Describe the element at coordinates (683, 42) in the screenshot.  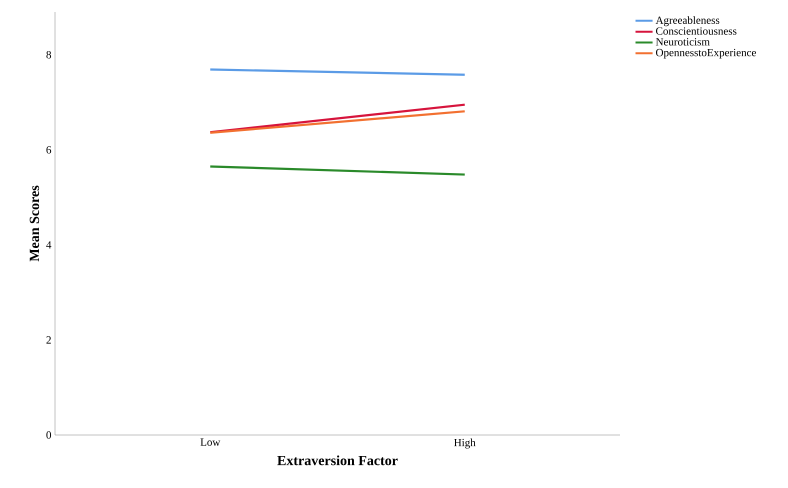
I see `legend-label: Neuroticism` at that location.